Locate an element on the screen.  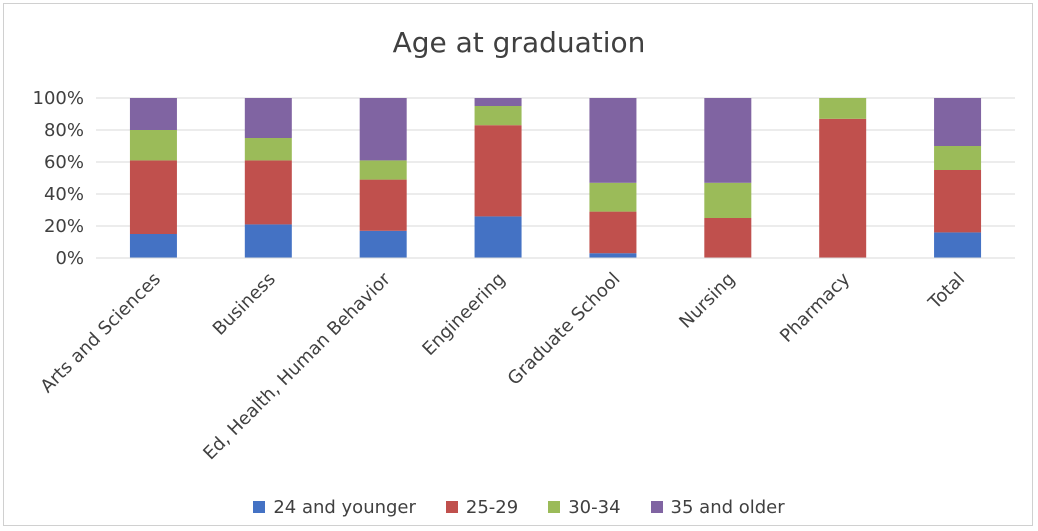
x-tick-label: Total is located at coordinates (946, 291).